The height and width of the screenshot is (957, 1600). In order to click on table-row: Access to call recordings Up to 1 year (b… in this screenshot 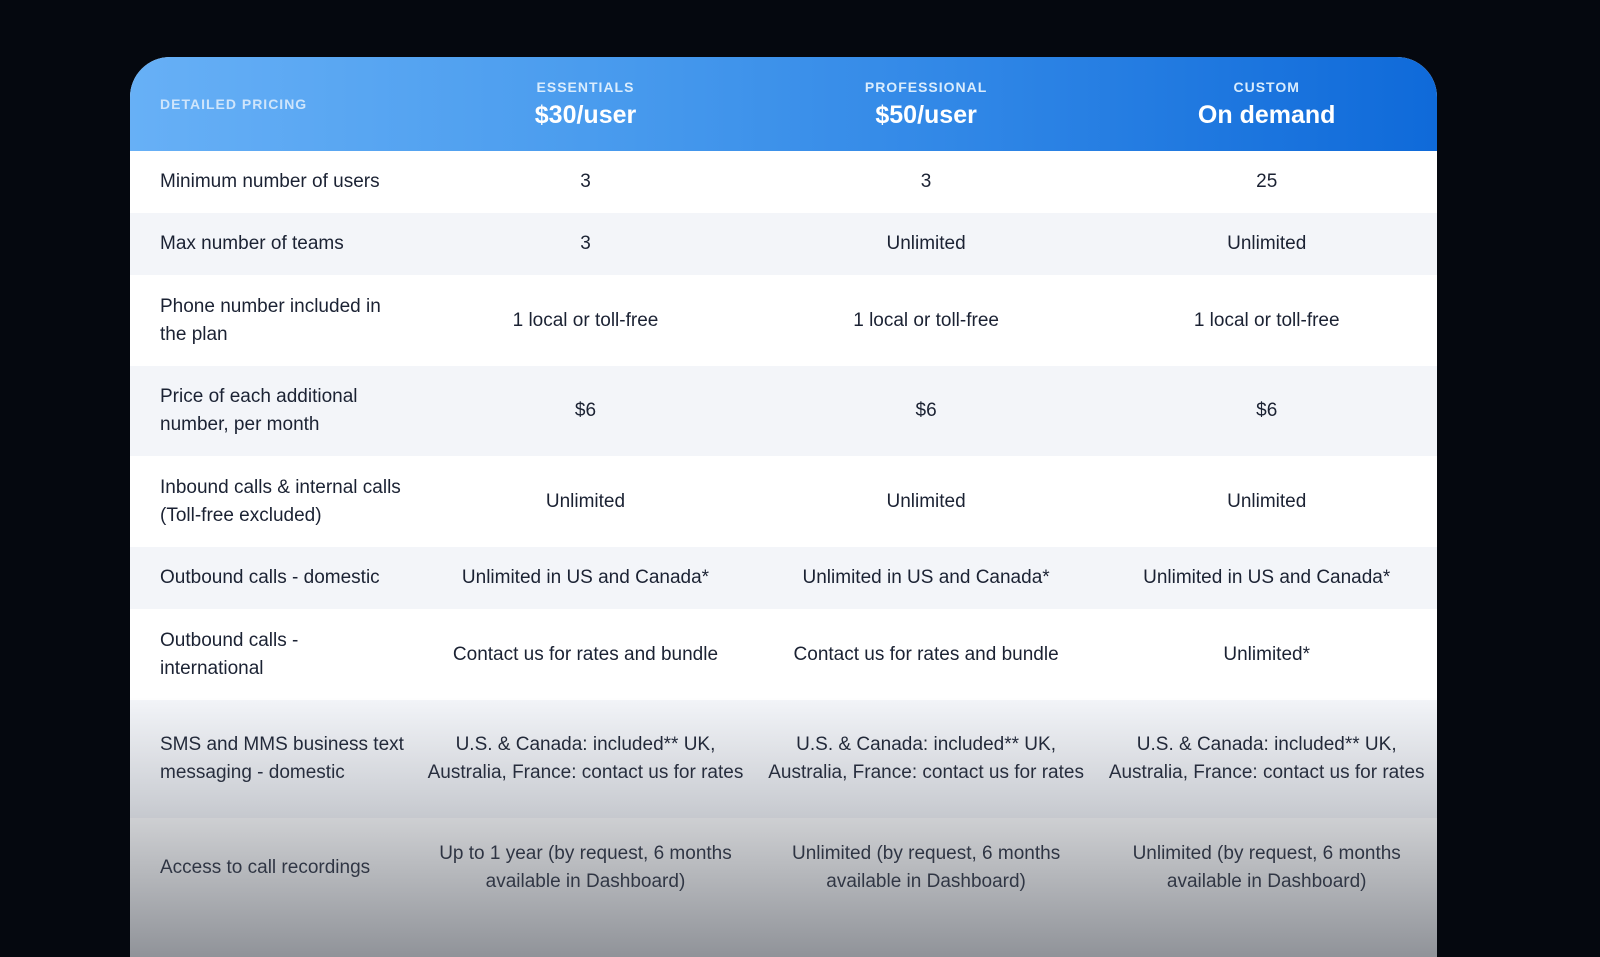, I will do `click(783, 868)`.